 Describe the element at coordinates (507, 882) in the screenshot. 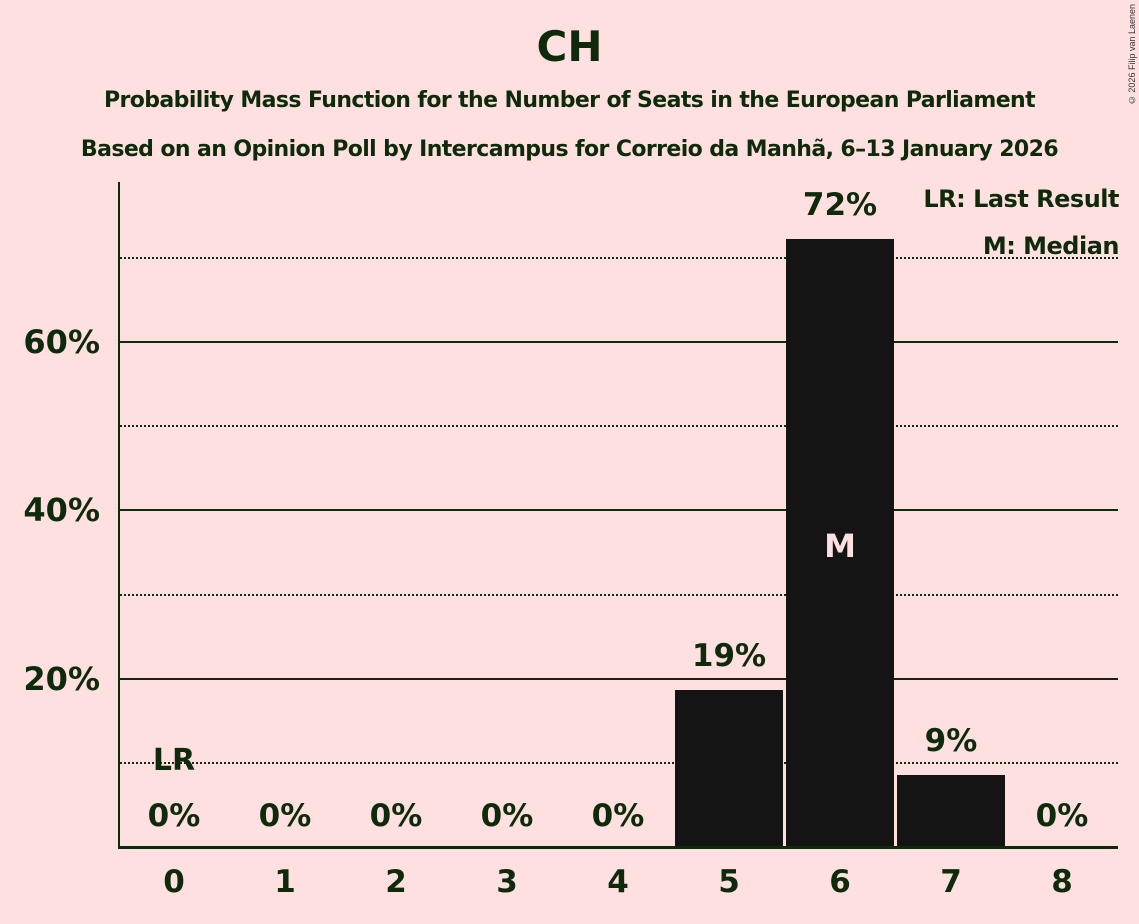

I see `x-tick-3: 3` at that location.